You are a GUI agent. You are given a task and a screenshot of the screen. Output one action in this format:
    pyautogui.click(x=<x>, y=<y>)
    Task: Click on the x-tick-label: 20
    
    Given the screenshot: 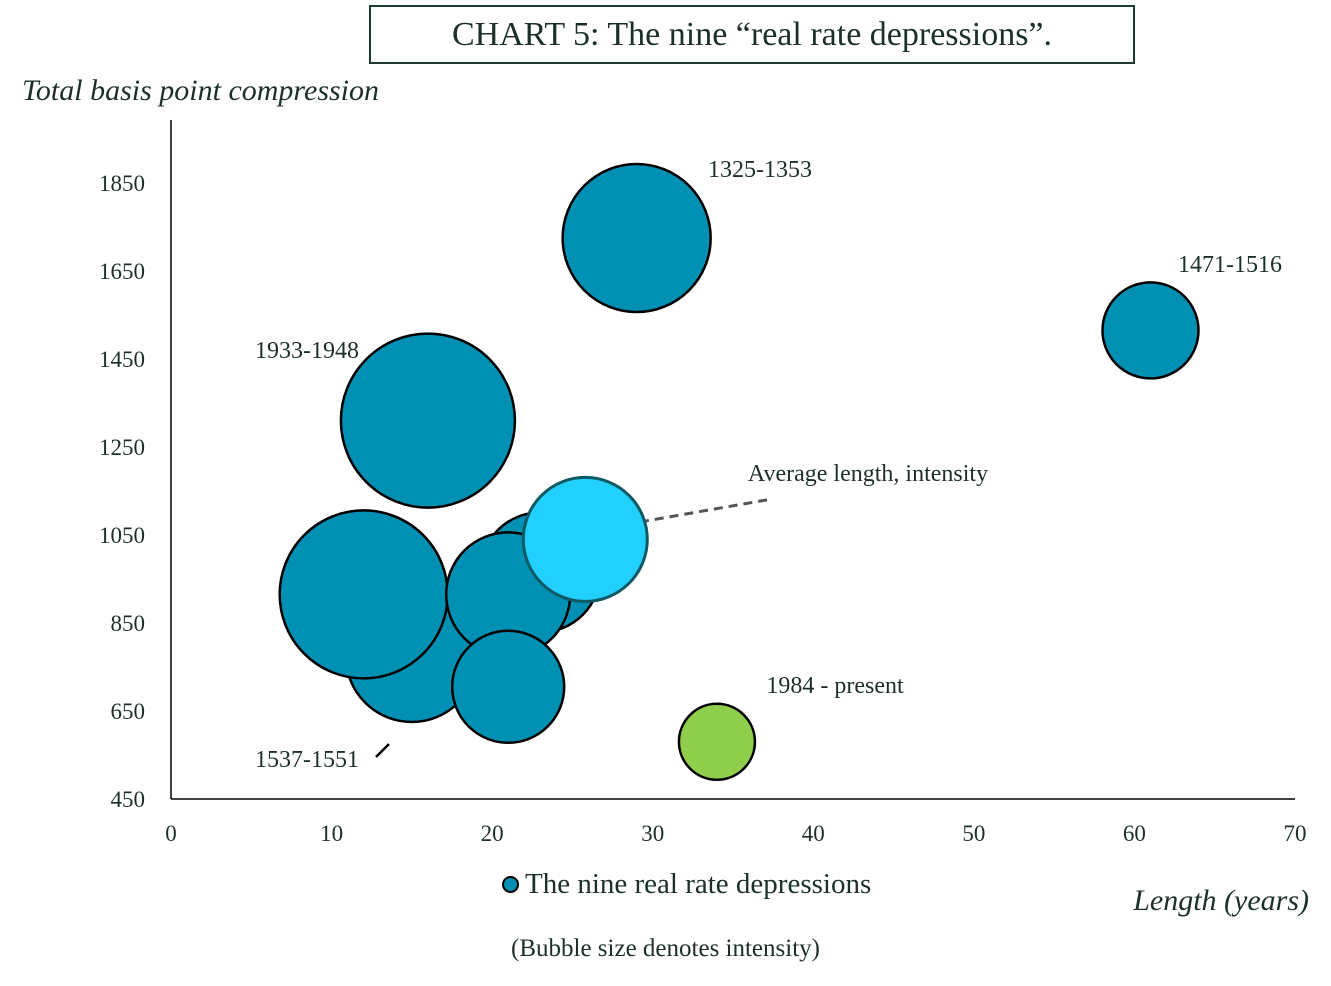 What is the action you would take?
    pyautogui.click(x=492, y=833)
    